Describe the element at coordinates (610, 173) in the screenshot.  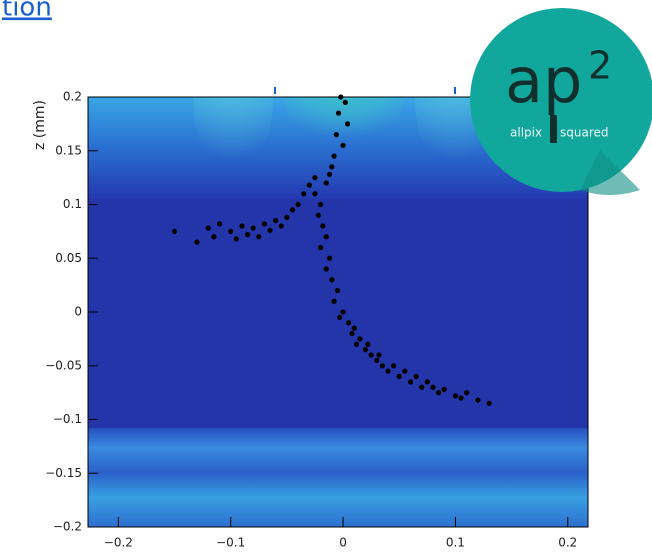
I see `logo-shadow` at that location.